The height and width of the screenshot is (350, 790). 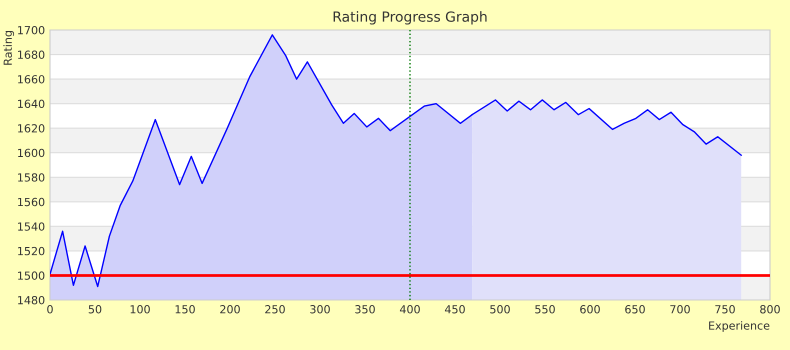 I want to click on y-tick-label: 1480, so click(x=31, y=300).